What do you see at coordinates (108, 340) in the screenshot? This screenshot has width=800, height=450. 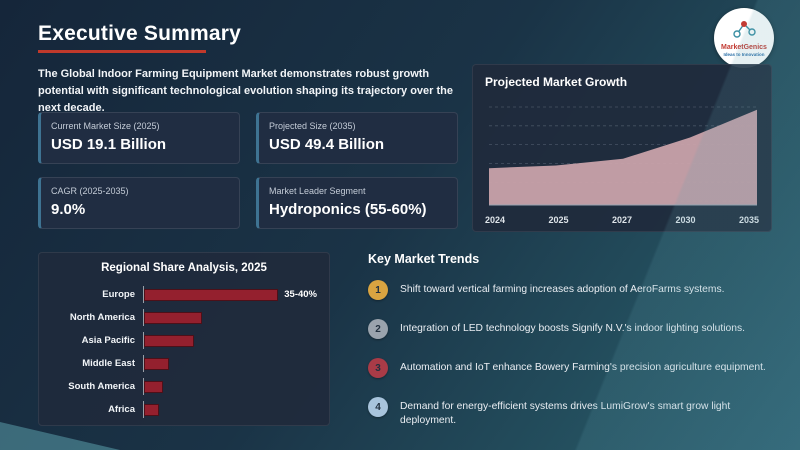 I see `bar-category-label: Asia Pacific` at bounding box center [108, 340].